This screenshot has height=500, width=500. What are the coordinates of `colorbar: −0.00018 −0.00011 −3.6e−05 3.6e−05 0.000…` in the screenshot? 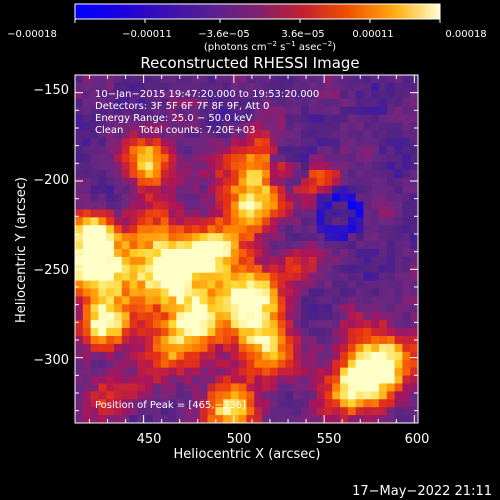 It's located at (247, 28).